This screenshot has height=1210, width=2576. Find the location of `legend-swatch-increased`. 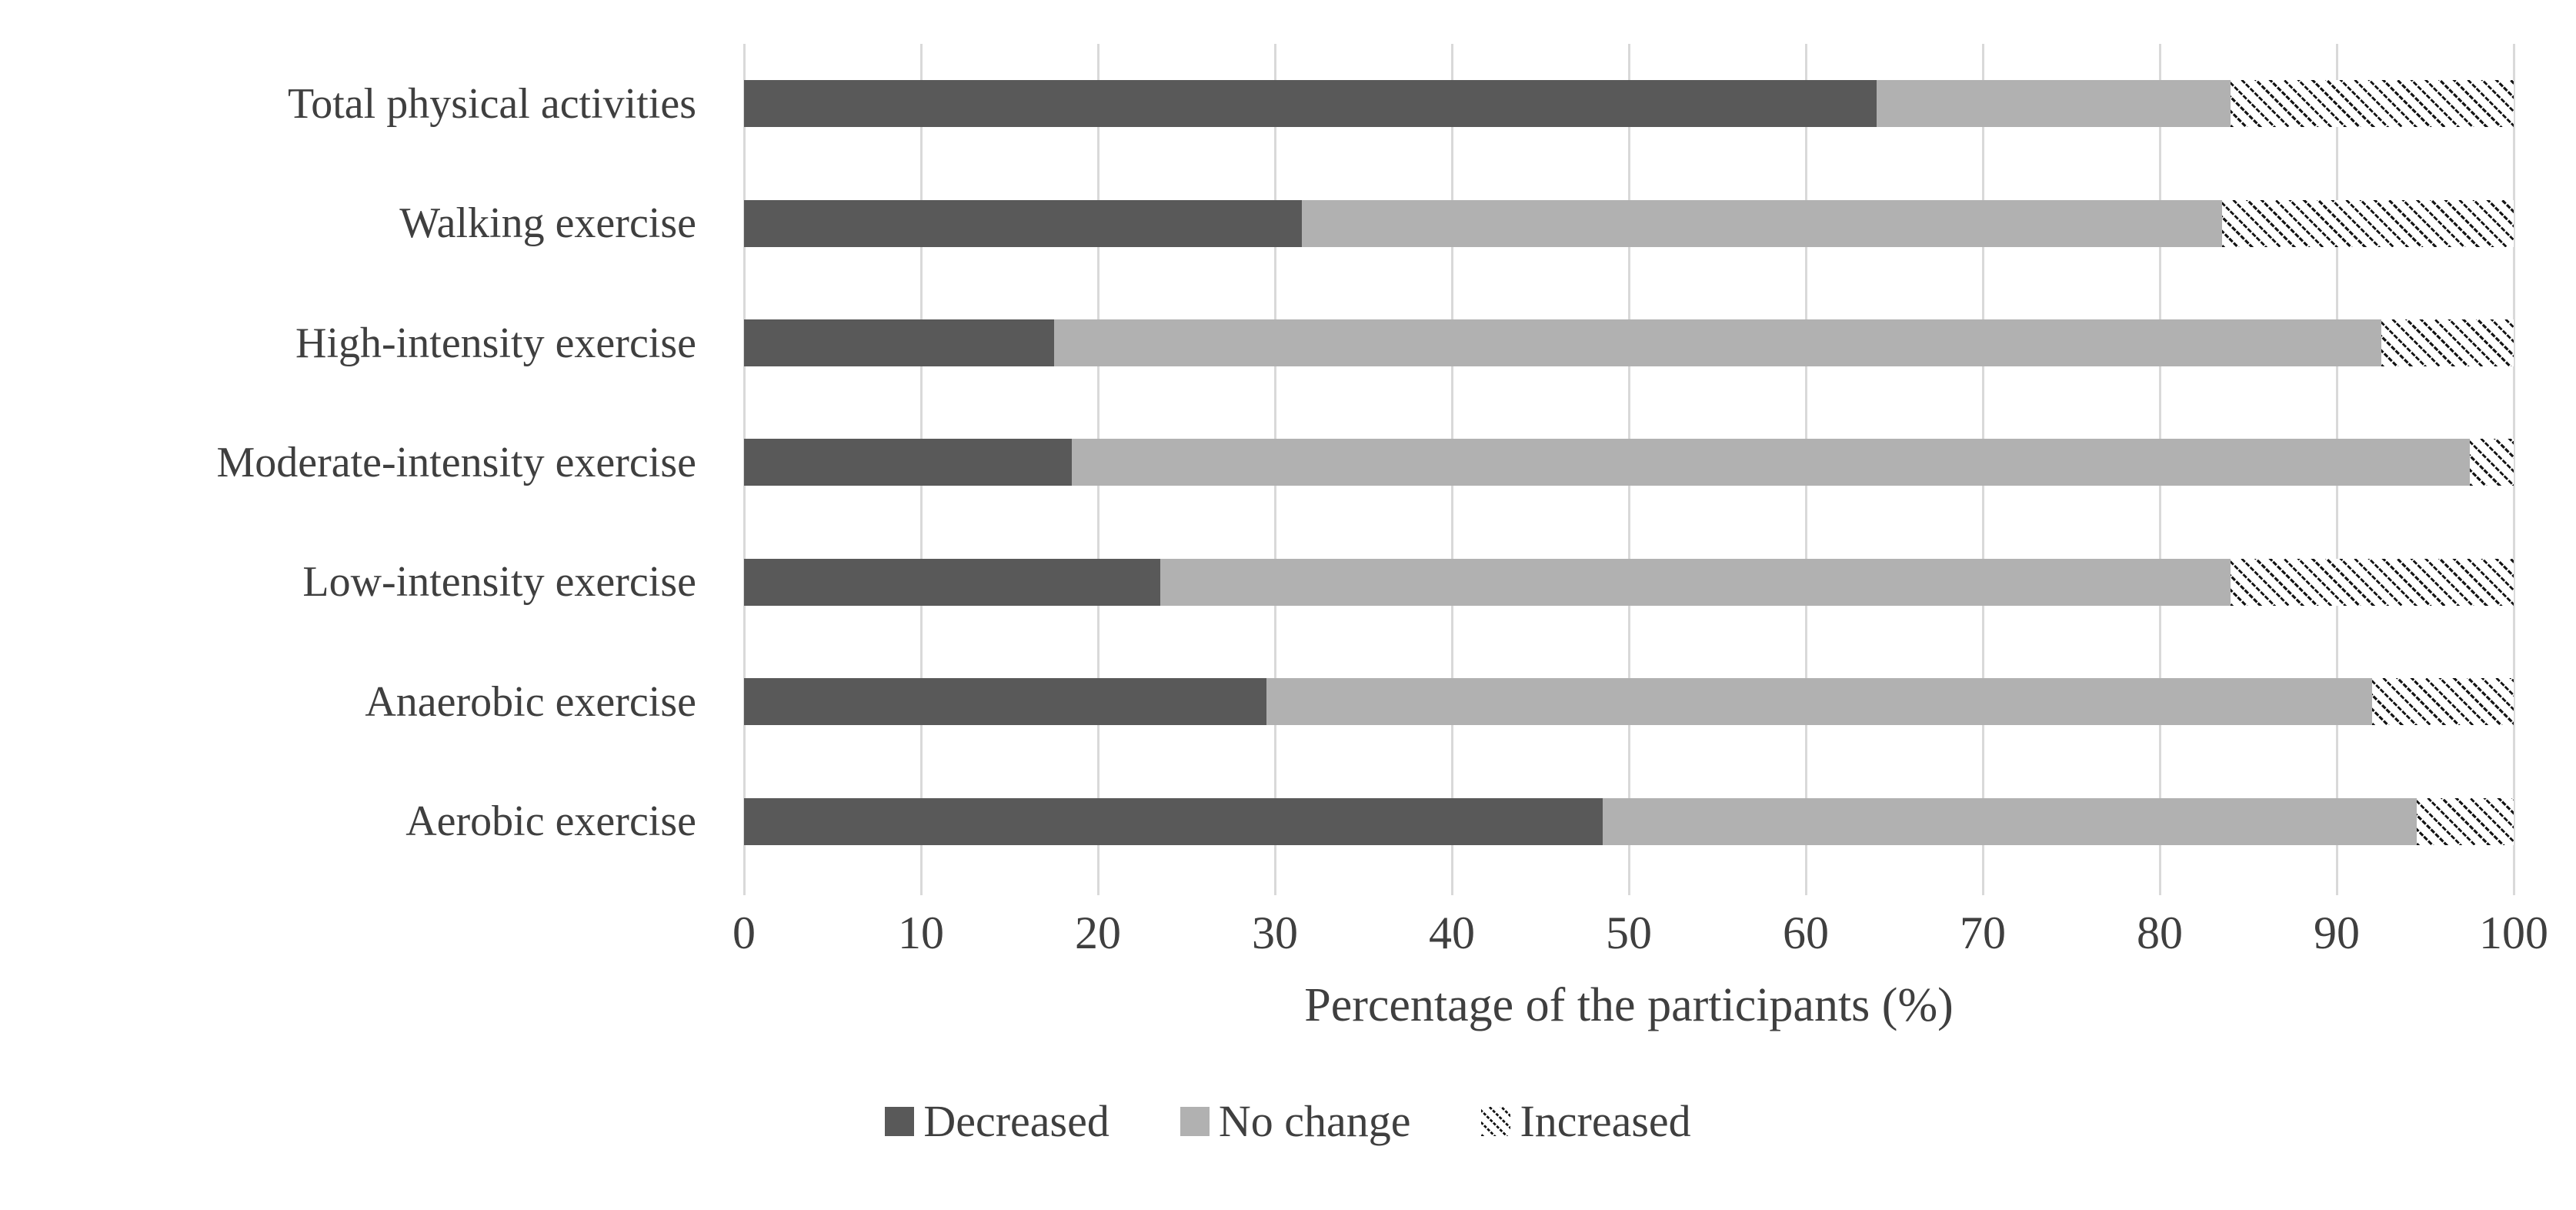

legend-swatch-increased is located at coordinates (1496, 1121).